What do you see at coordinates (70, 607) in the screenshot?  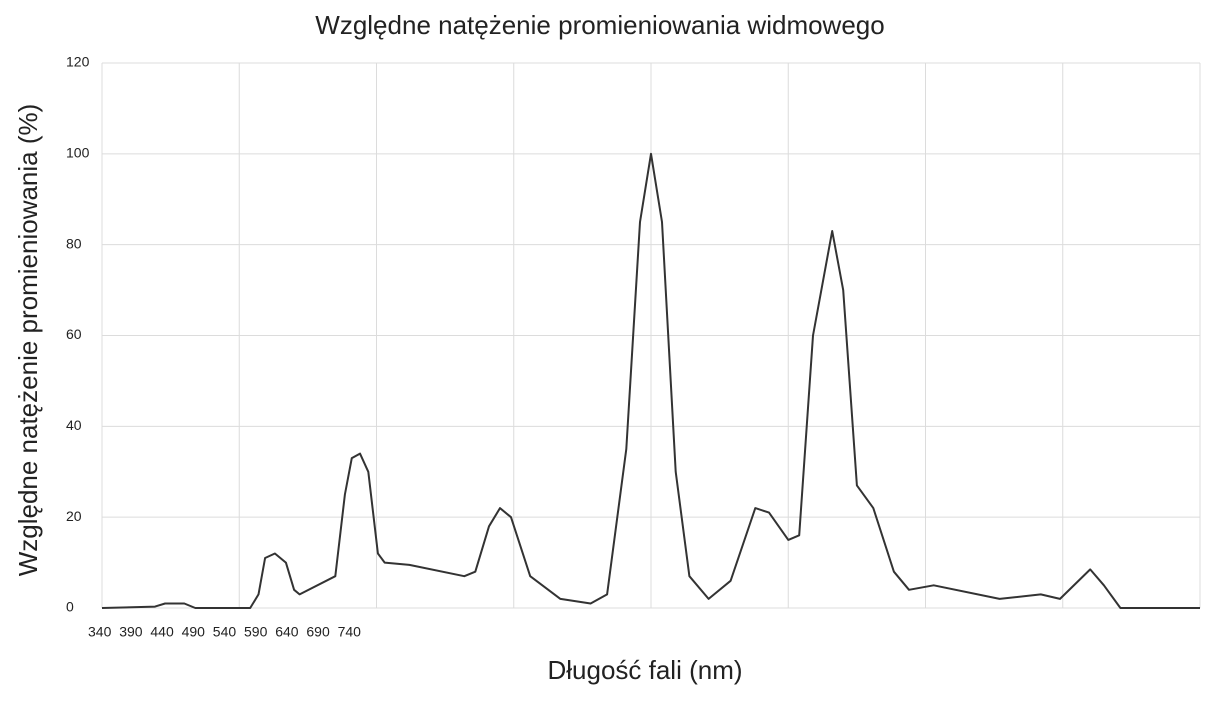 I see `y-tick-label: 0` at bounding box center [70, 607].